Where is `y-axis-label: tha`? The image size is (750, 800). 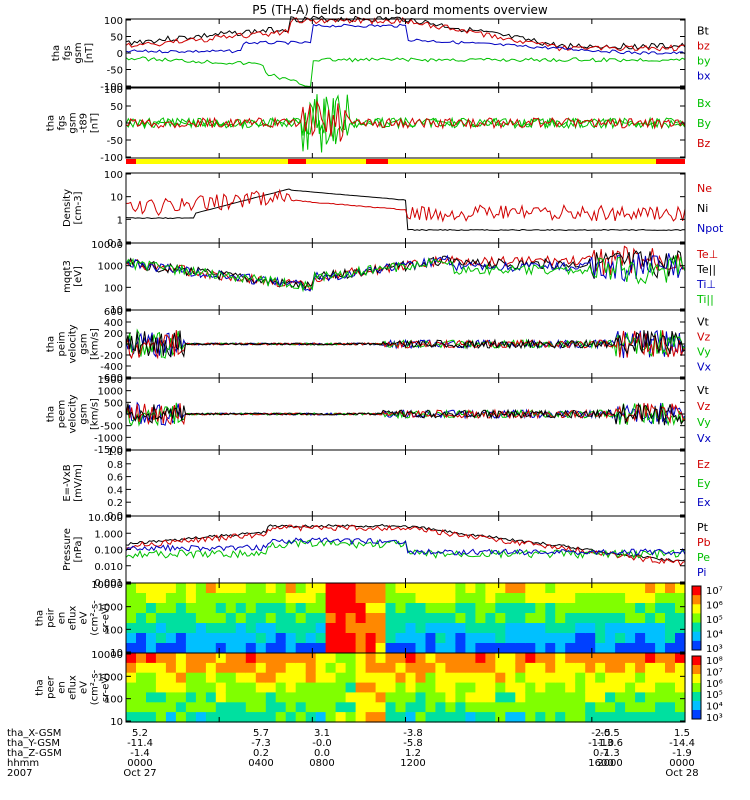 y-axis-label: tha is located at coordinates (56, 53).